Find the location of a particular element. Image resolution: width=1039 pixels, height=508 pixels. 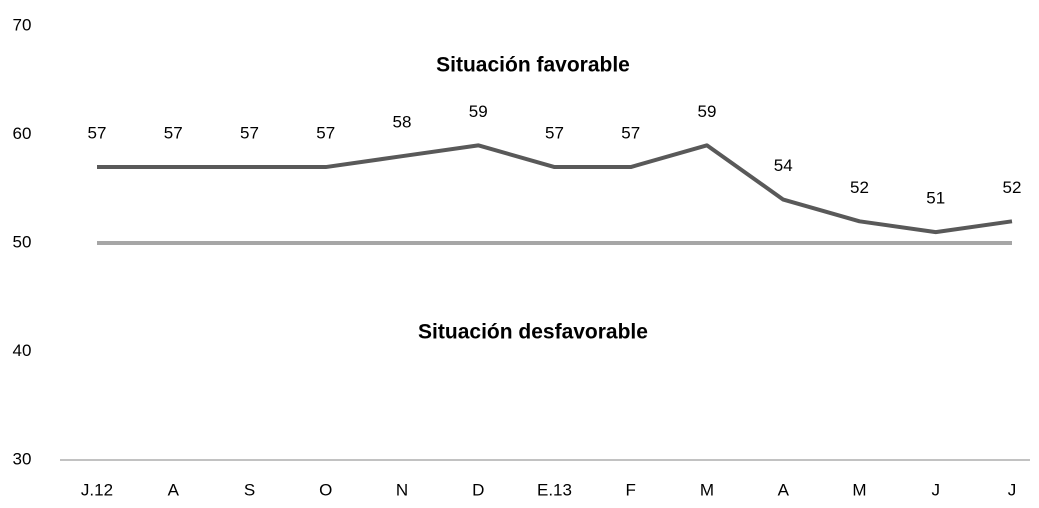

x-tick-label: S is located at coordinates (249, 489).